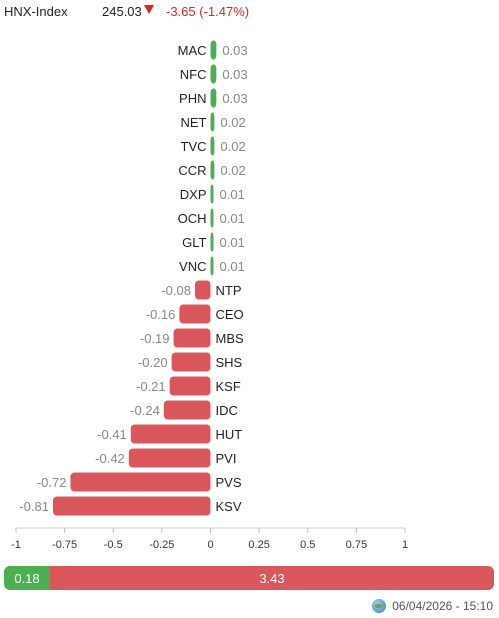 The height and width of the screenshot is (618, 499). I want to click on value-label: -0.16, so click(161, 314).